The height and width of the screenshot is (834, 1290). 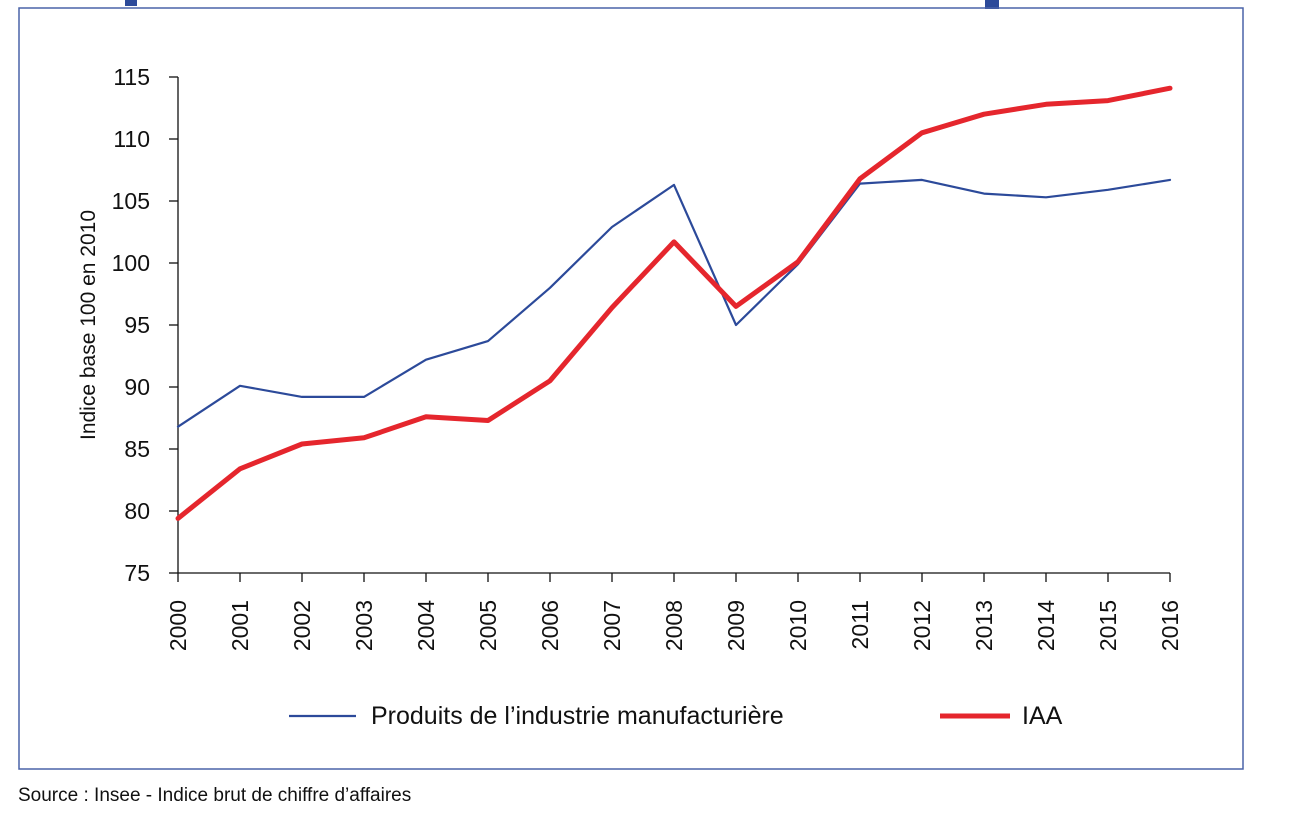 I want to click on y-tick-label: 110, so click(x=131, y=139).